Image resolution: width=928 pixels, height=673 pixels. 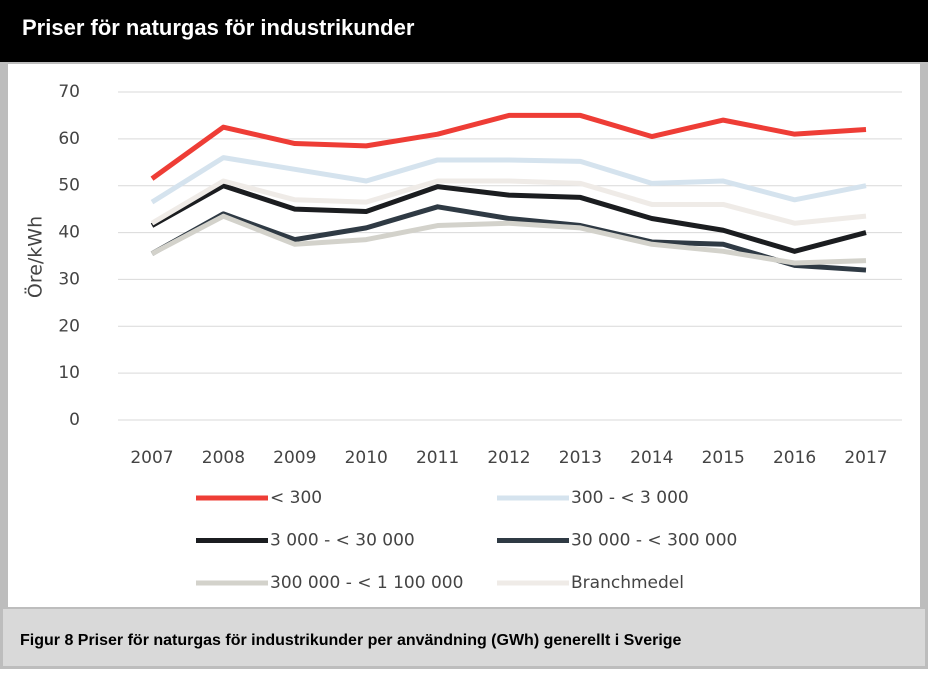 What do you see at coordinates (366, 458) in the screenshot?
I see `x-tick-label: 2010` at bounding box center [366, 458].